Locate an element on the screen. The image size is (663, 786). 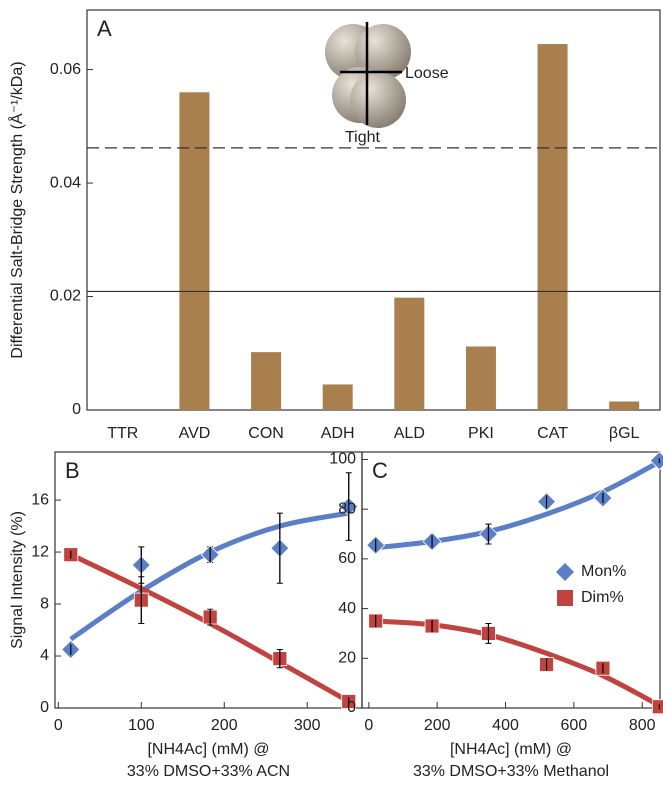
x-tick-label: PKI is located at coordinates (481, 433).